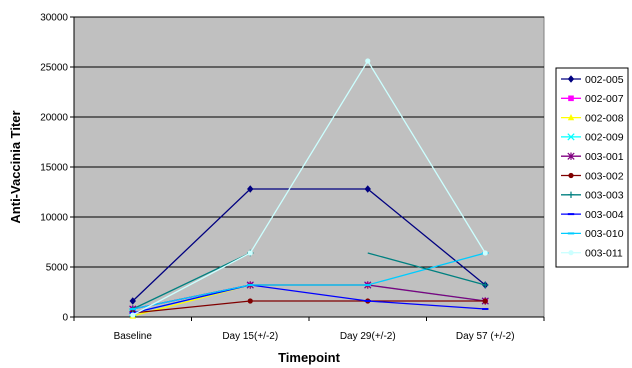  I want to click on legend-entry: 002-008, so click(592, 118).